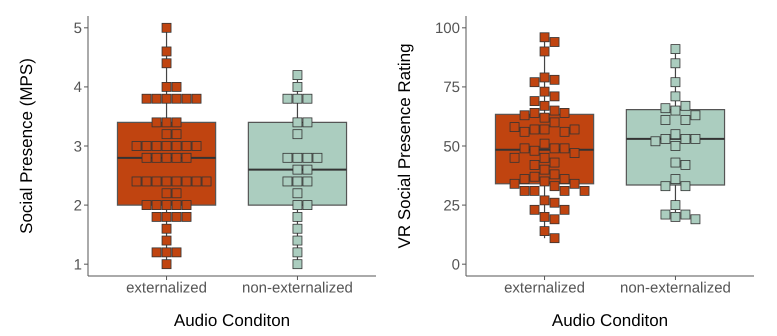 This screenshot has width=777, height=336. Describe the element at coordinates (26, 146) in the screenshot. I see `y-axis-title: Social Presence (MPS)` at that location.